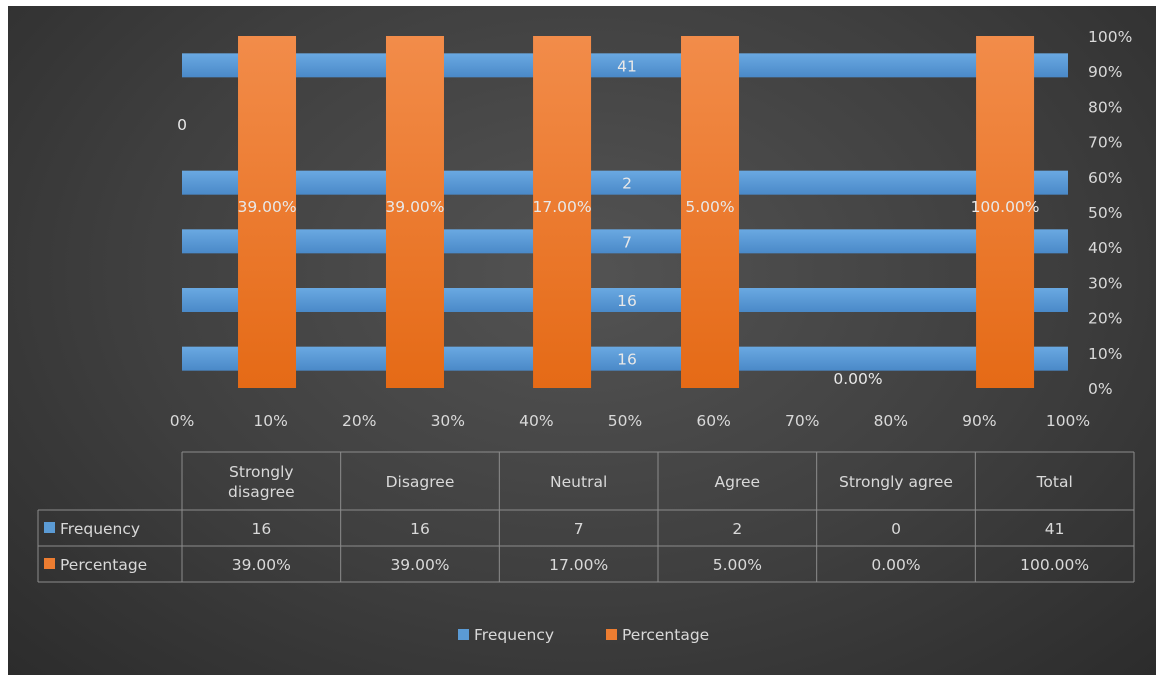 This screenshot has height=675, width=1156. I want to click on y-tick-label-right: 30%, so click(1105, 283).